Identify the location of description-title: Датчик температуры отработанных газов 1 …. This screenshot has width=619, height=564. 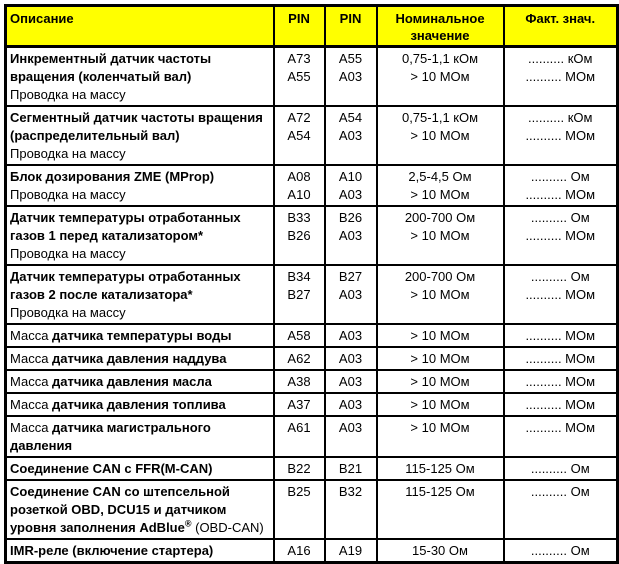
(125, 226).